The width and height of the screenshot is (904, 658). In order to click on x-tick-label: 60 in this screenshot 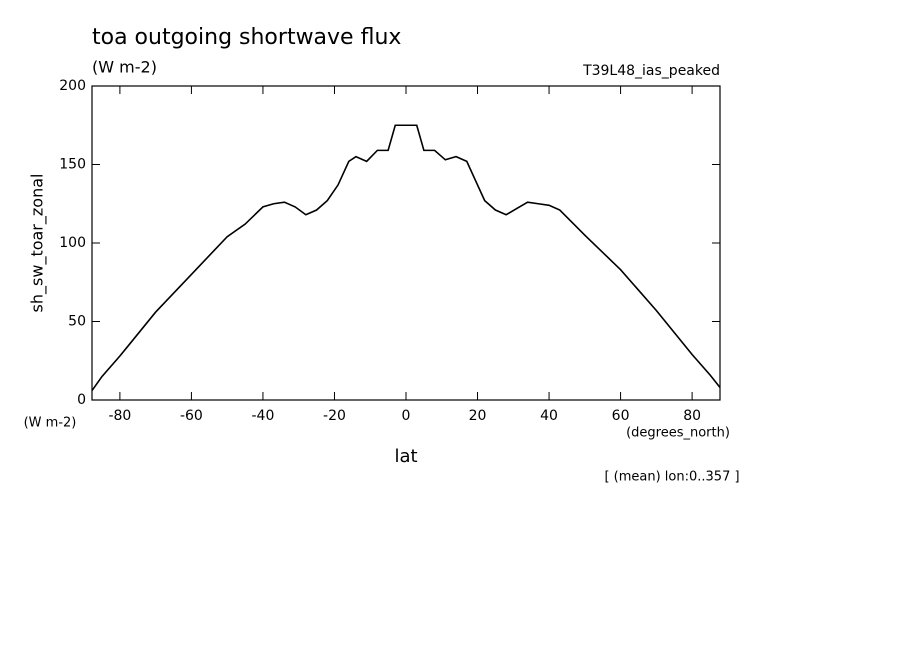, I will do `click(621, 416)`.